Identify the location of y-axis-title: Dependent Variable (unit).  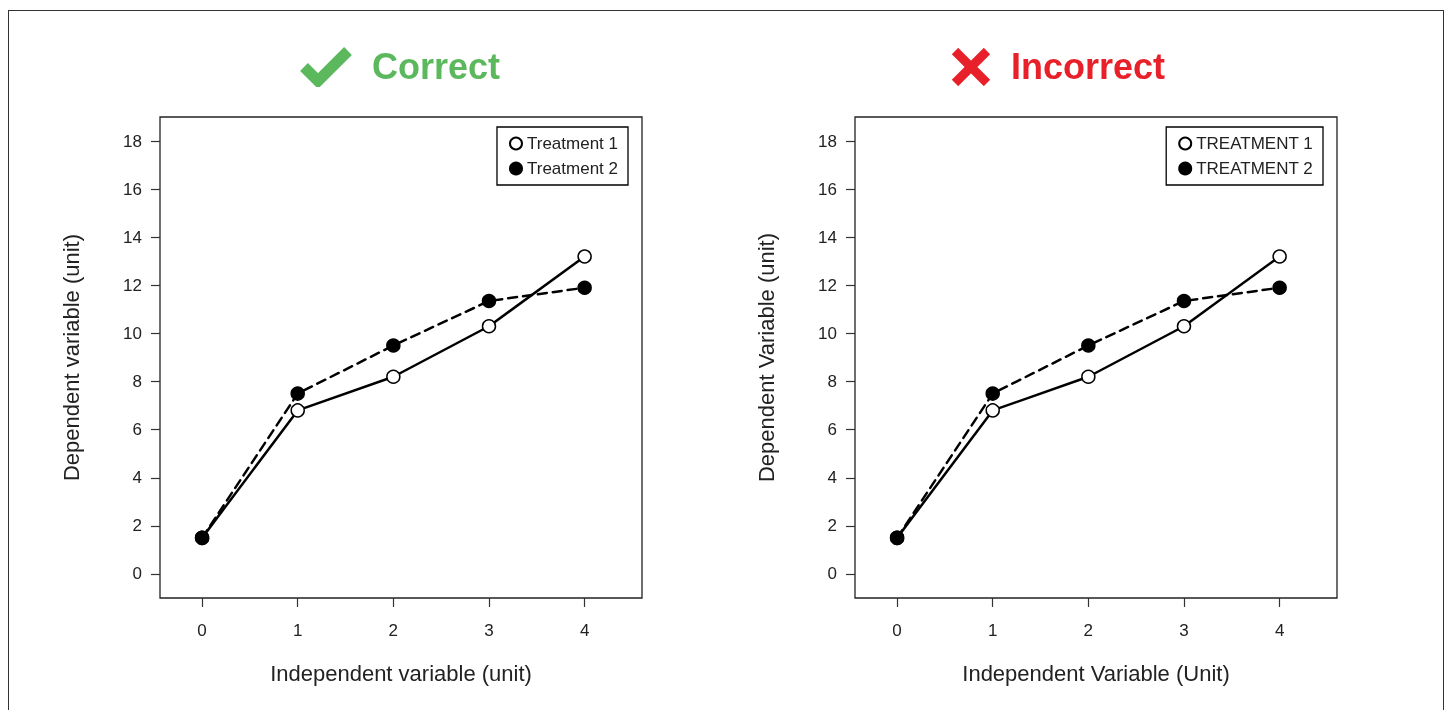
(766, 357).